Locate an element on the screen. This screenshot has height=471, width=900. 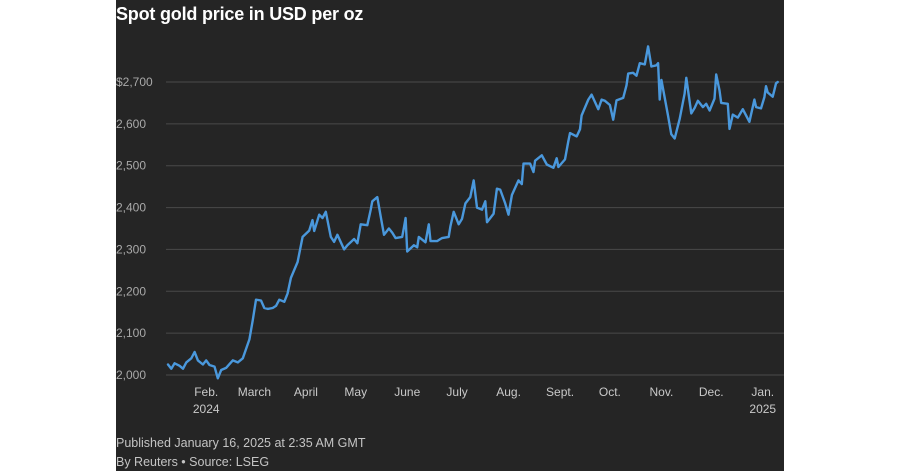
y-tick-label: 2,300 is located at coordinates (131, 249).